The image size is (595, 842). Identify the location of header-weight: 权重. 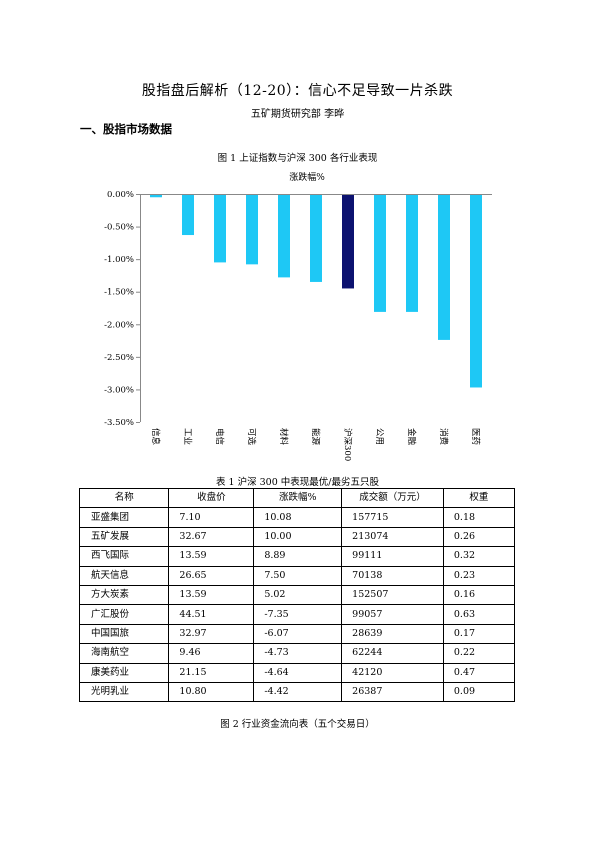
(479, 498).